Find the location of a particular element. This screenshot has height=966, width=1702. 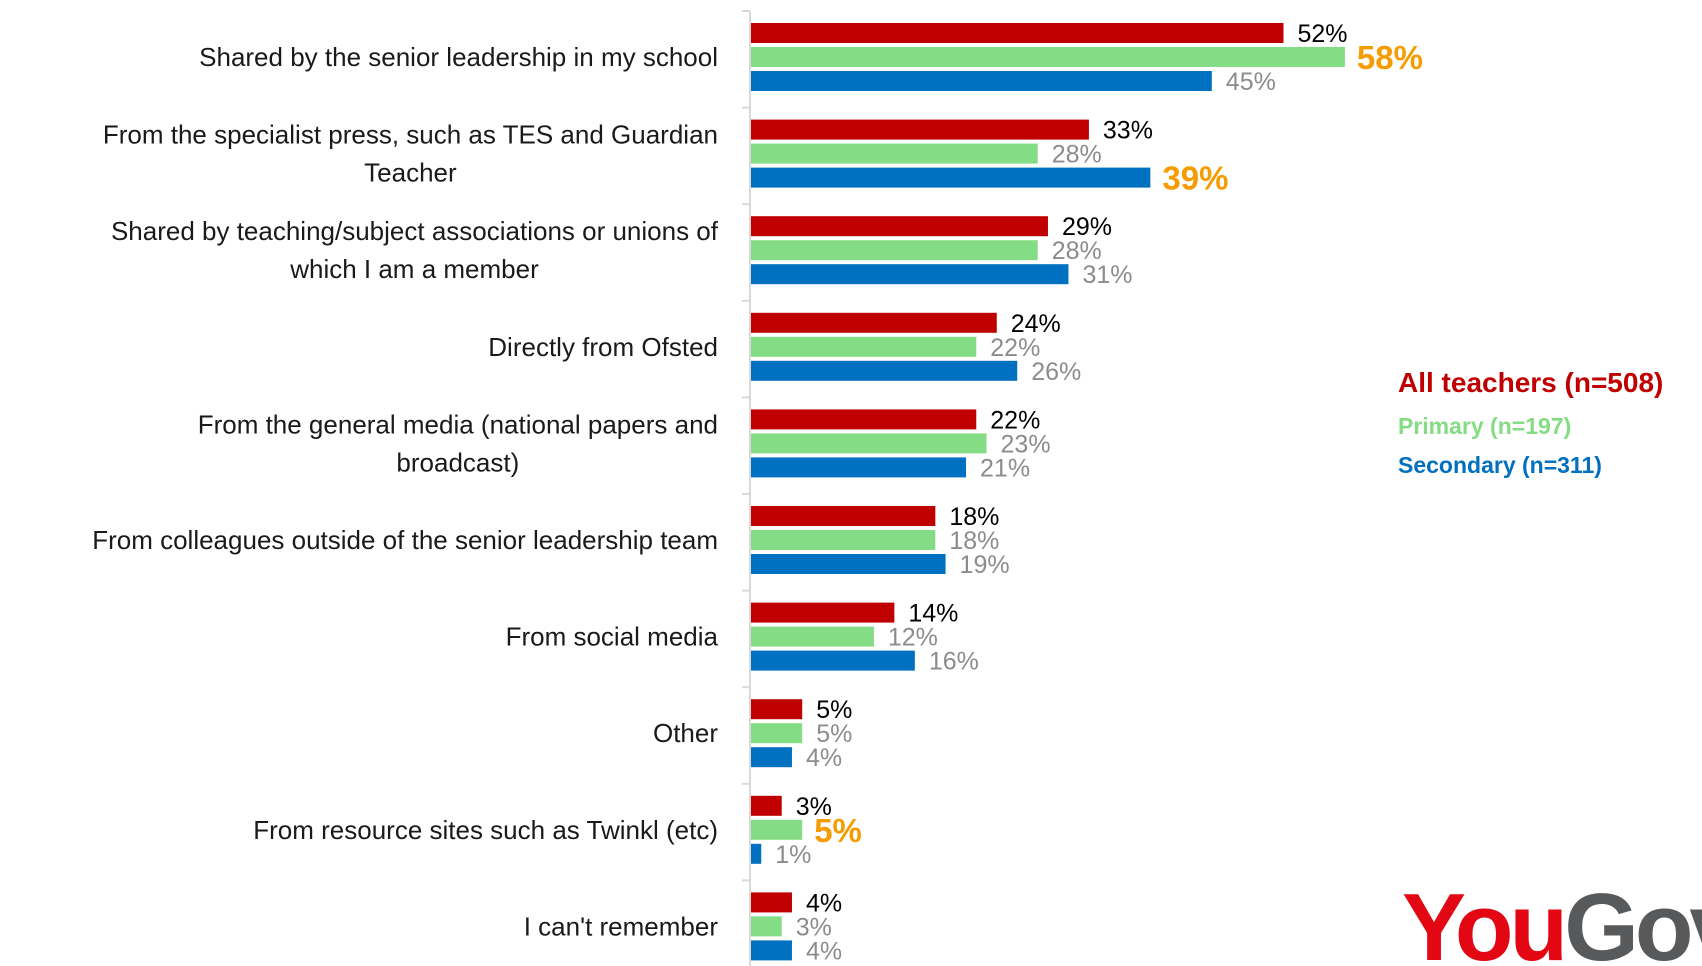

category-label-line: I can't remember is located at coordinates (621, 926).